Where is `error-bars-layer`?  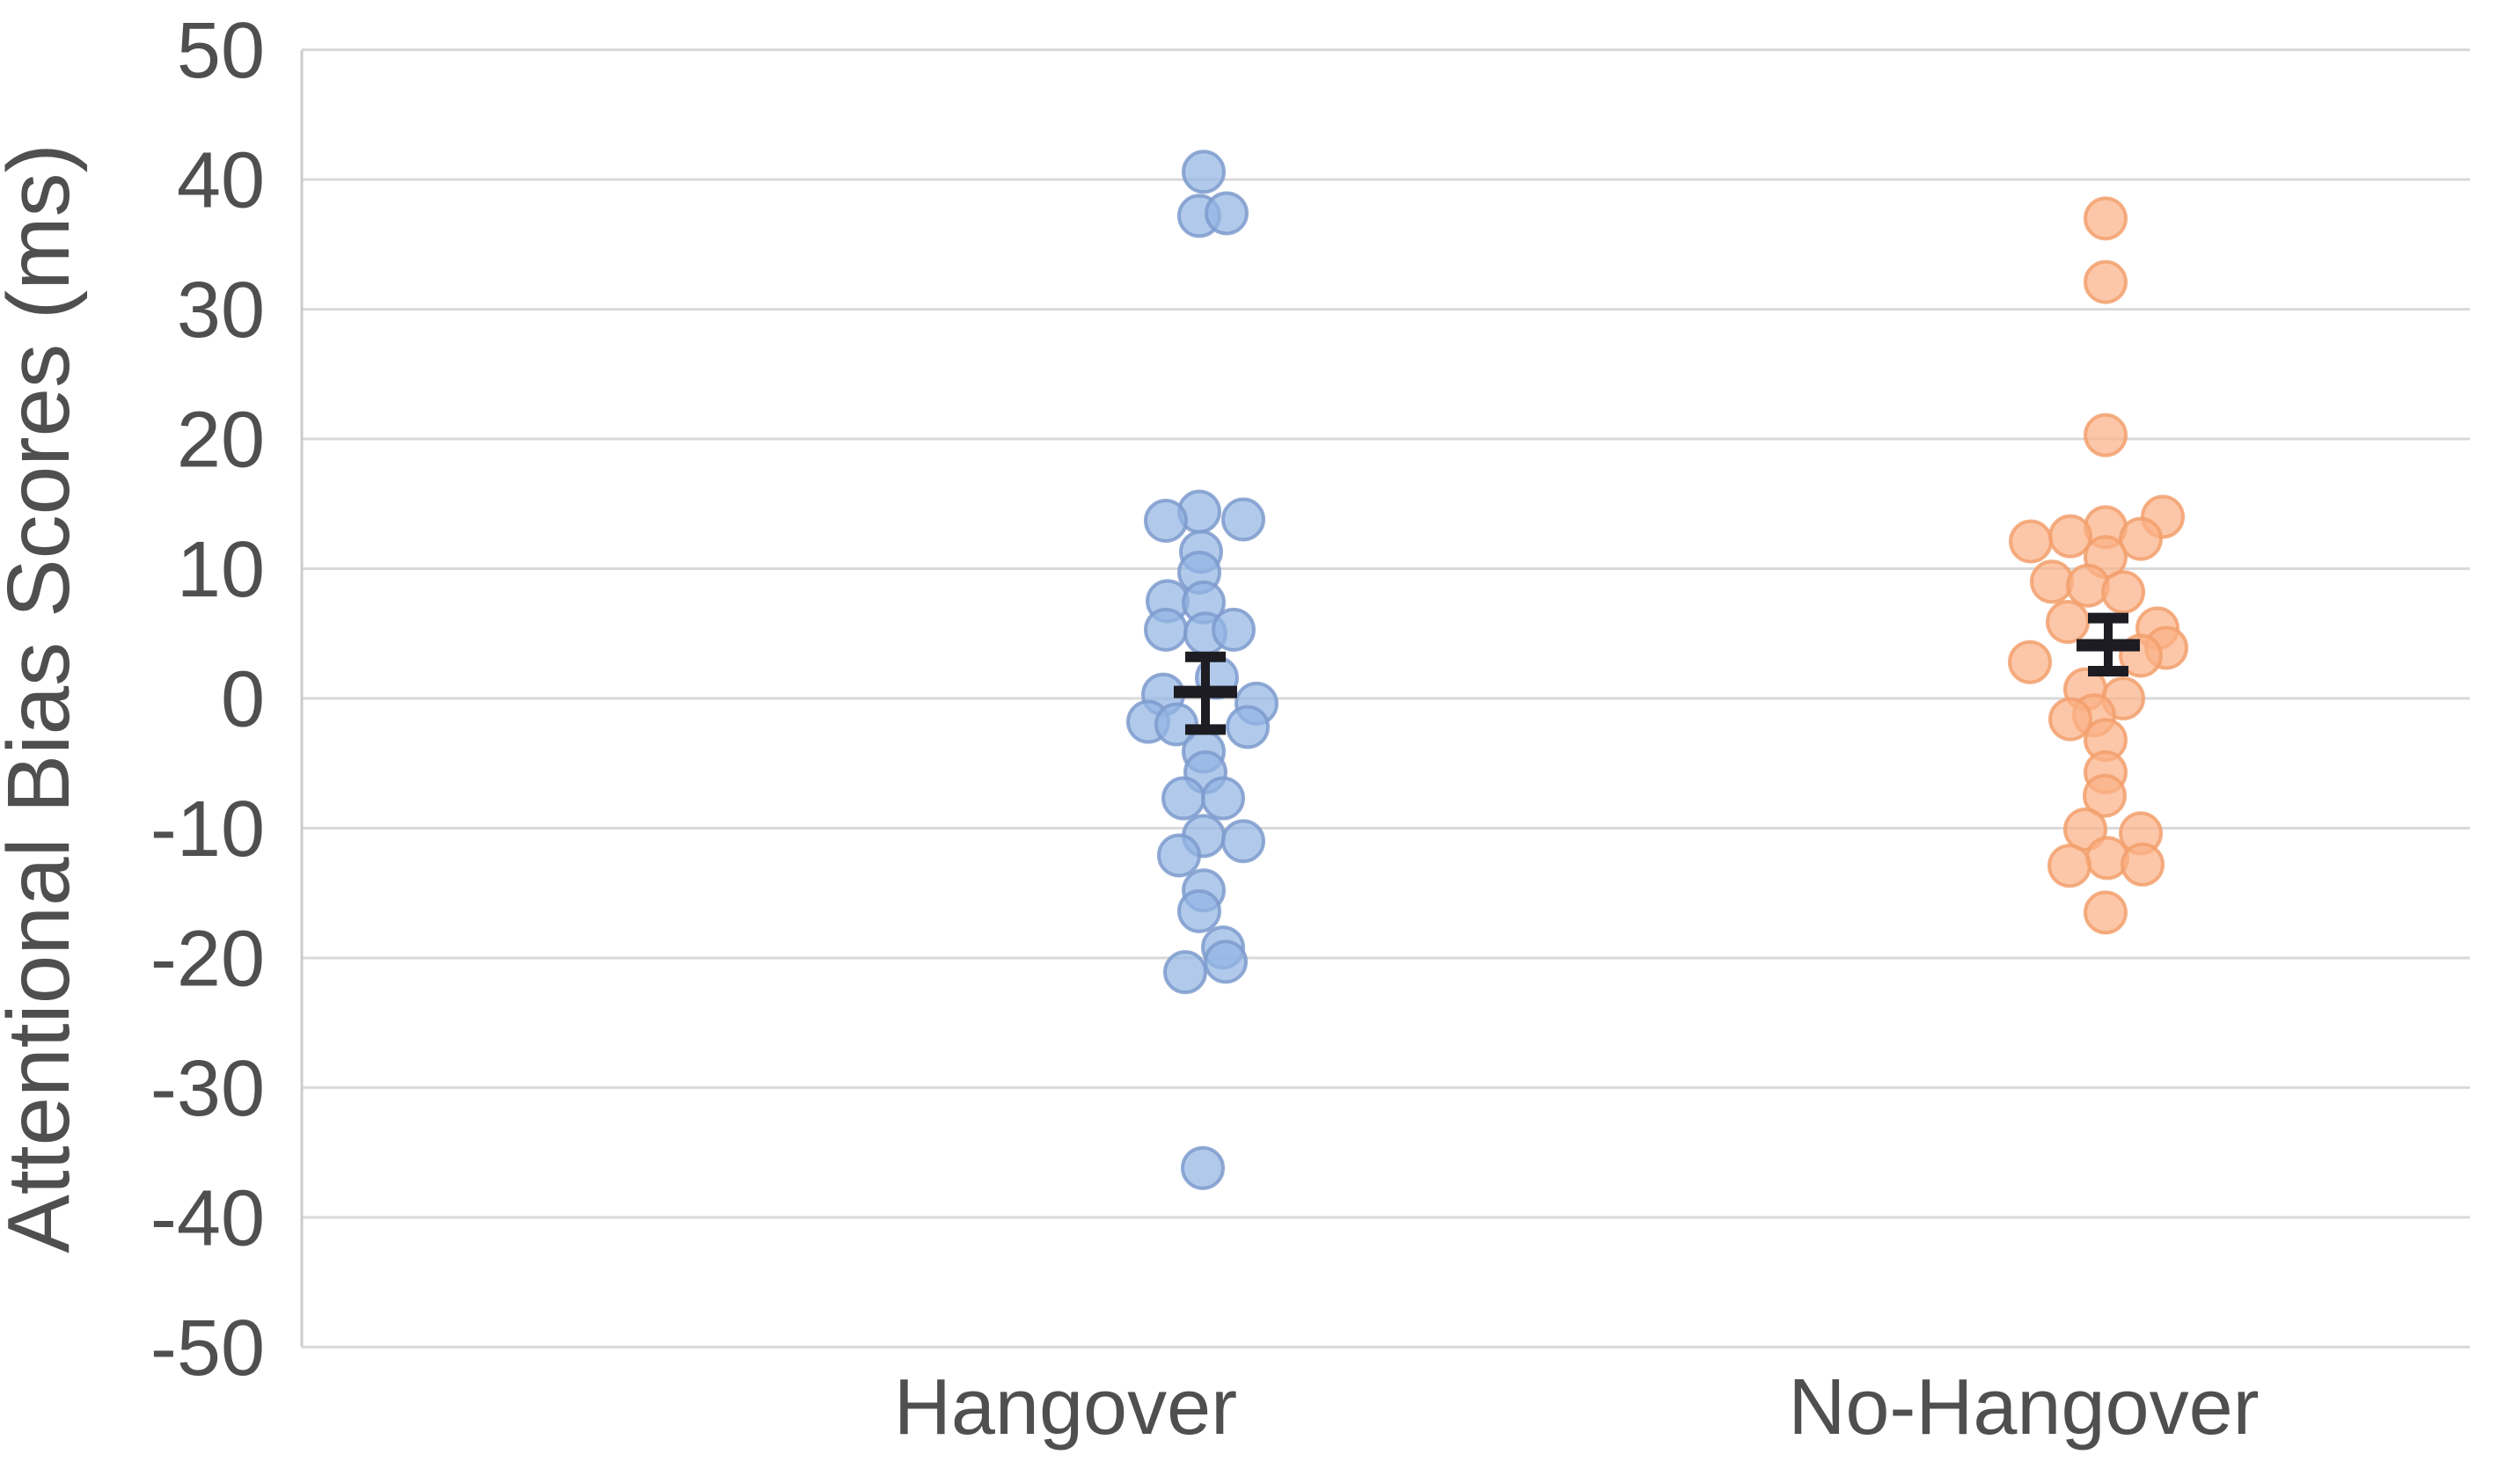 error-bars-layer is located at coordinates (1657, 674).